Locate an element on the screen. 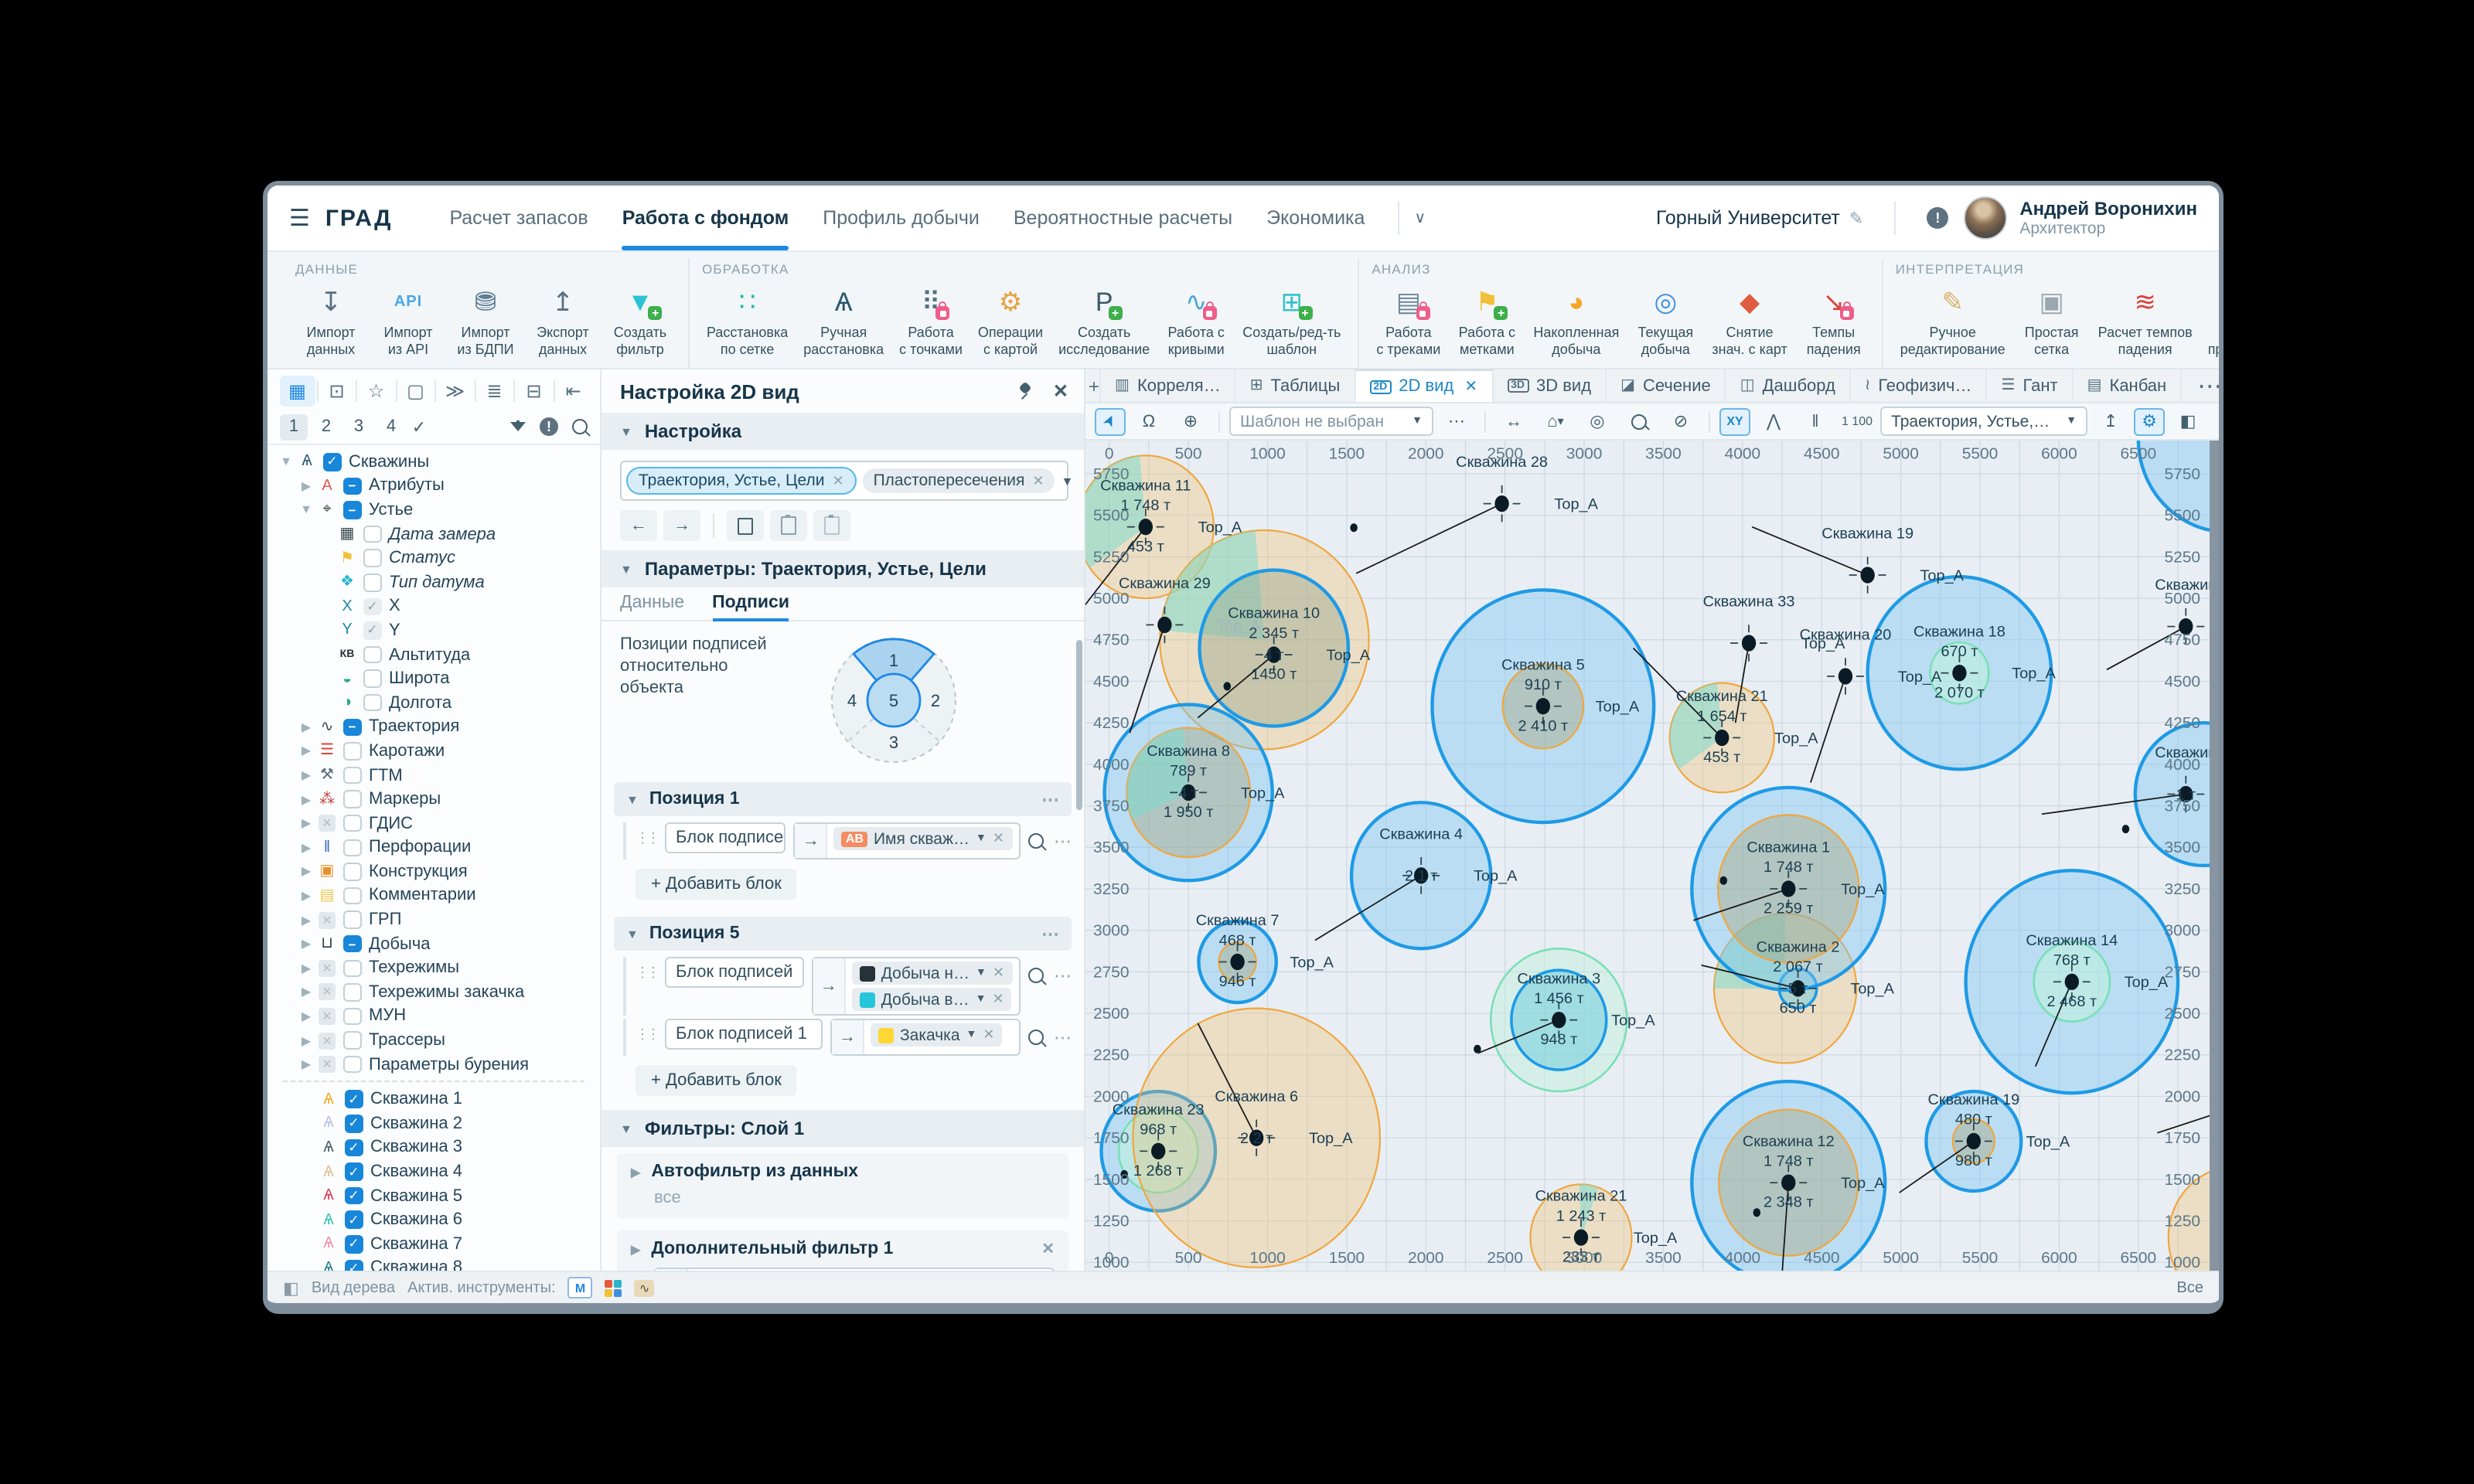  well-list-item: Ѧ ✓ Скважина 7 is located at coordinates (438, 1244).